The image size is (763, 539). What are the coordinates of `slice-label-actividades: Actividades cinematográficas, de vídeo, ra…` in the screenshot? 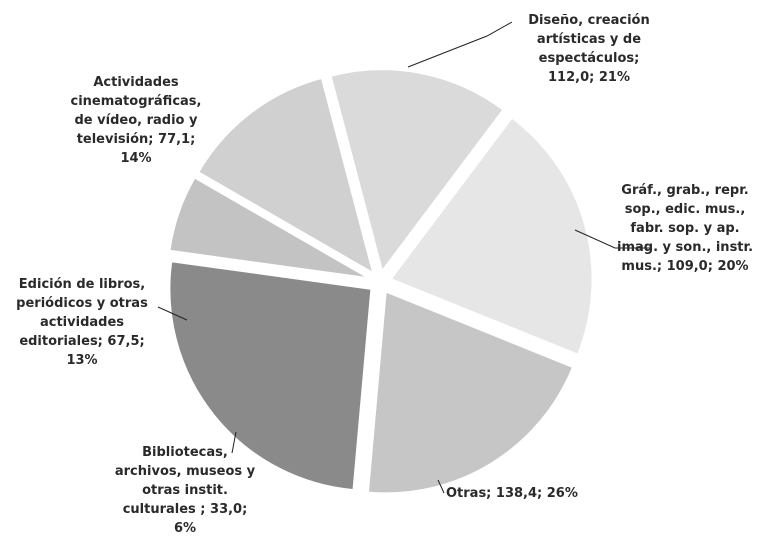 It's located at (136, 120).